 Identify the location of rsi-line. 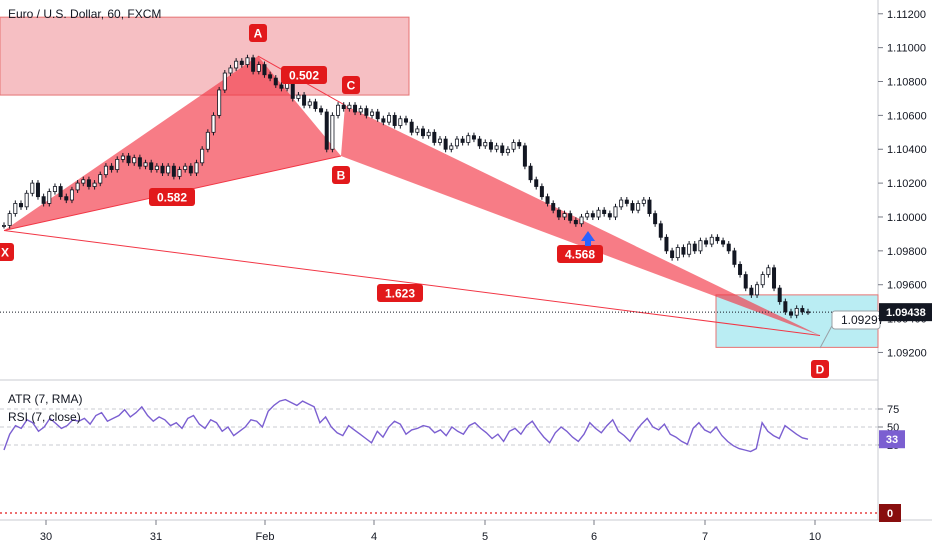
(406, 425).